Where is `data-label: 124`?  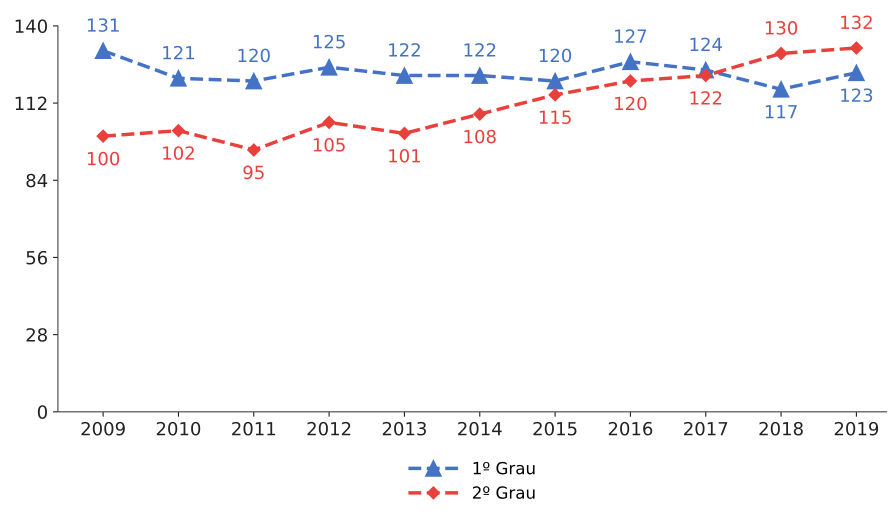
data-label: 124 is located at coordinates (706, 44).